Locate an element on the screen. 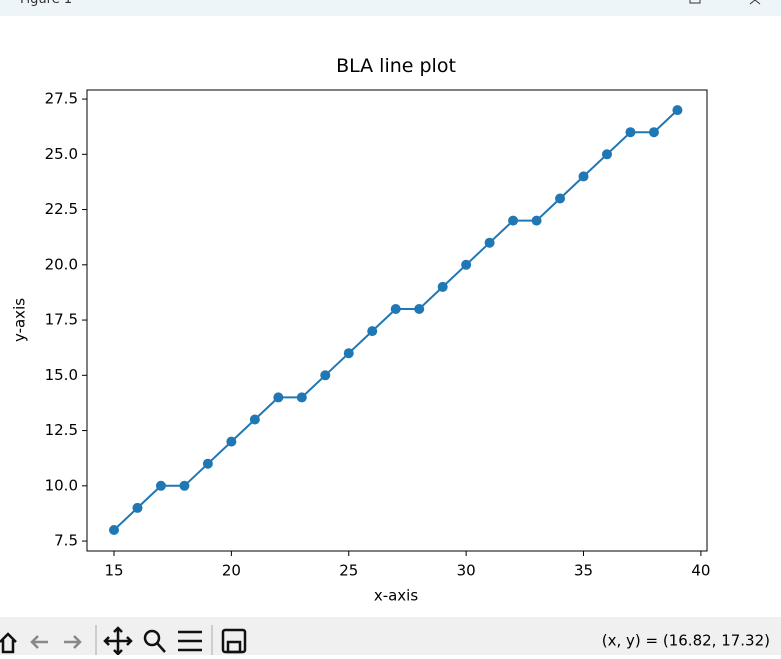 This screenshot has height=659, width=781. toolbar is located at coordinates (390, 636).